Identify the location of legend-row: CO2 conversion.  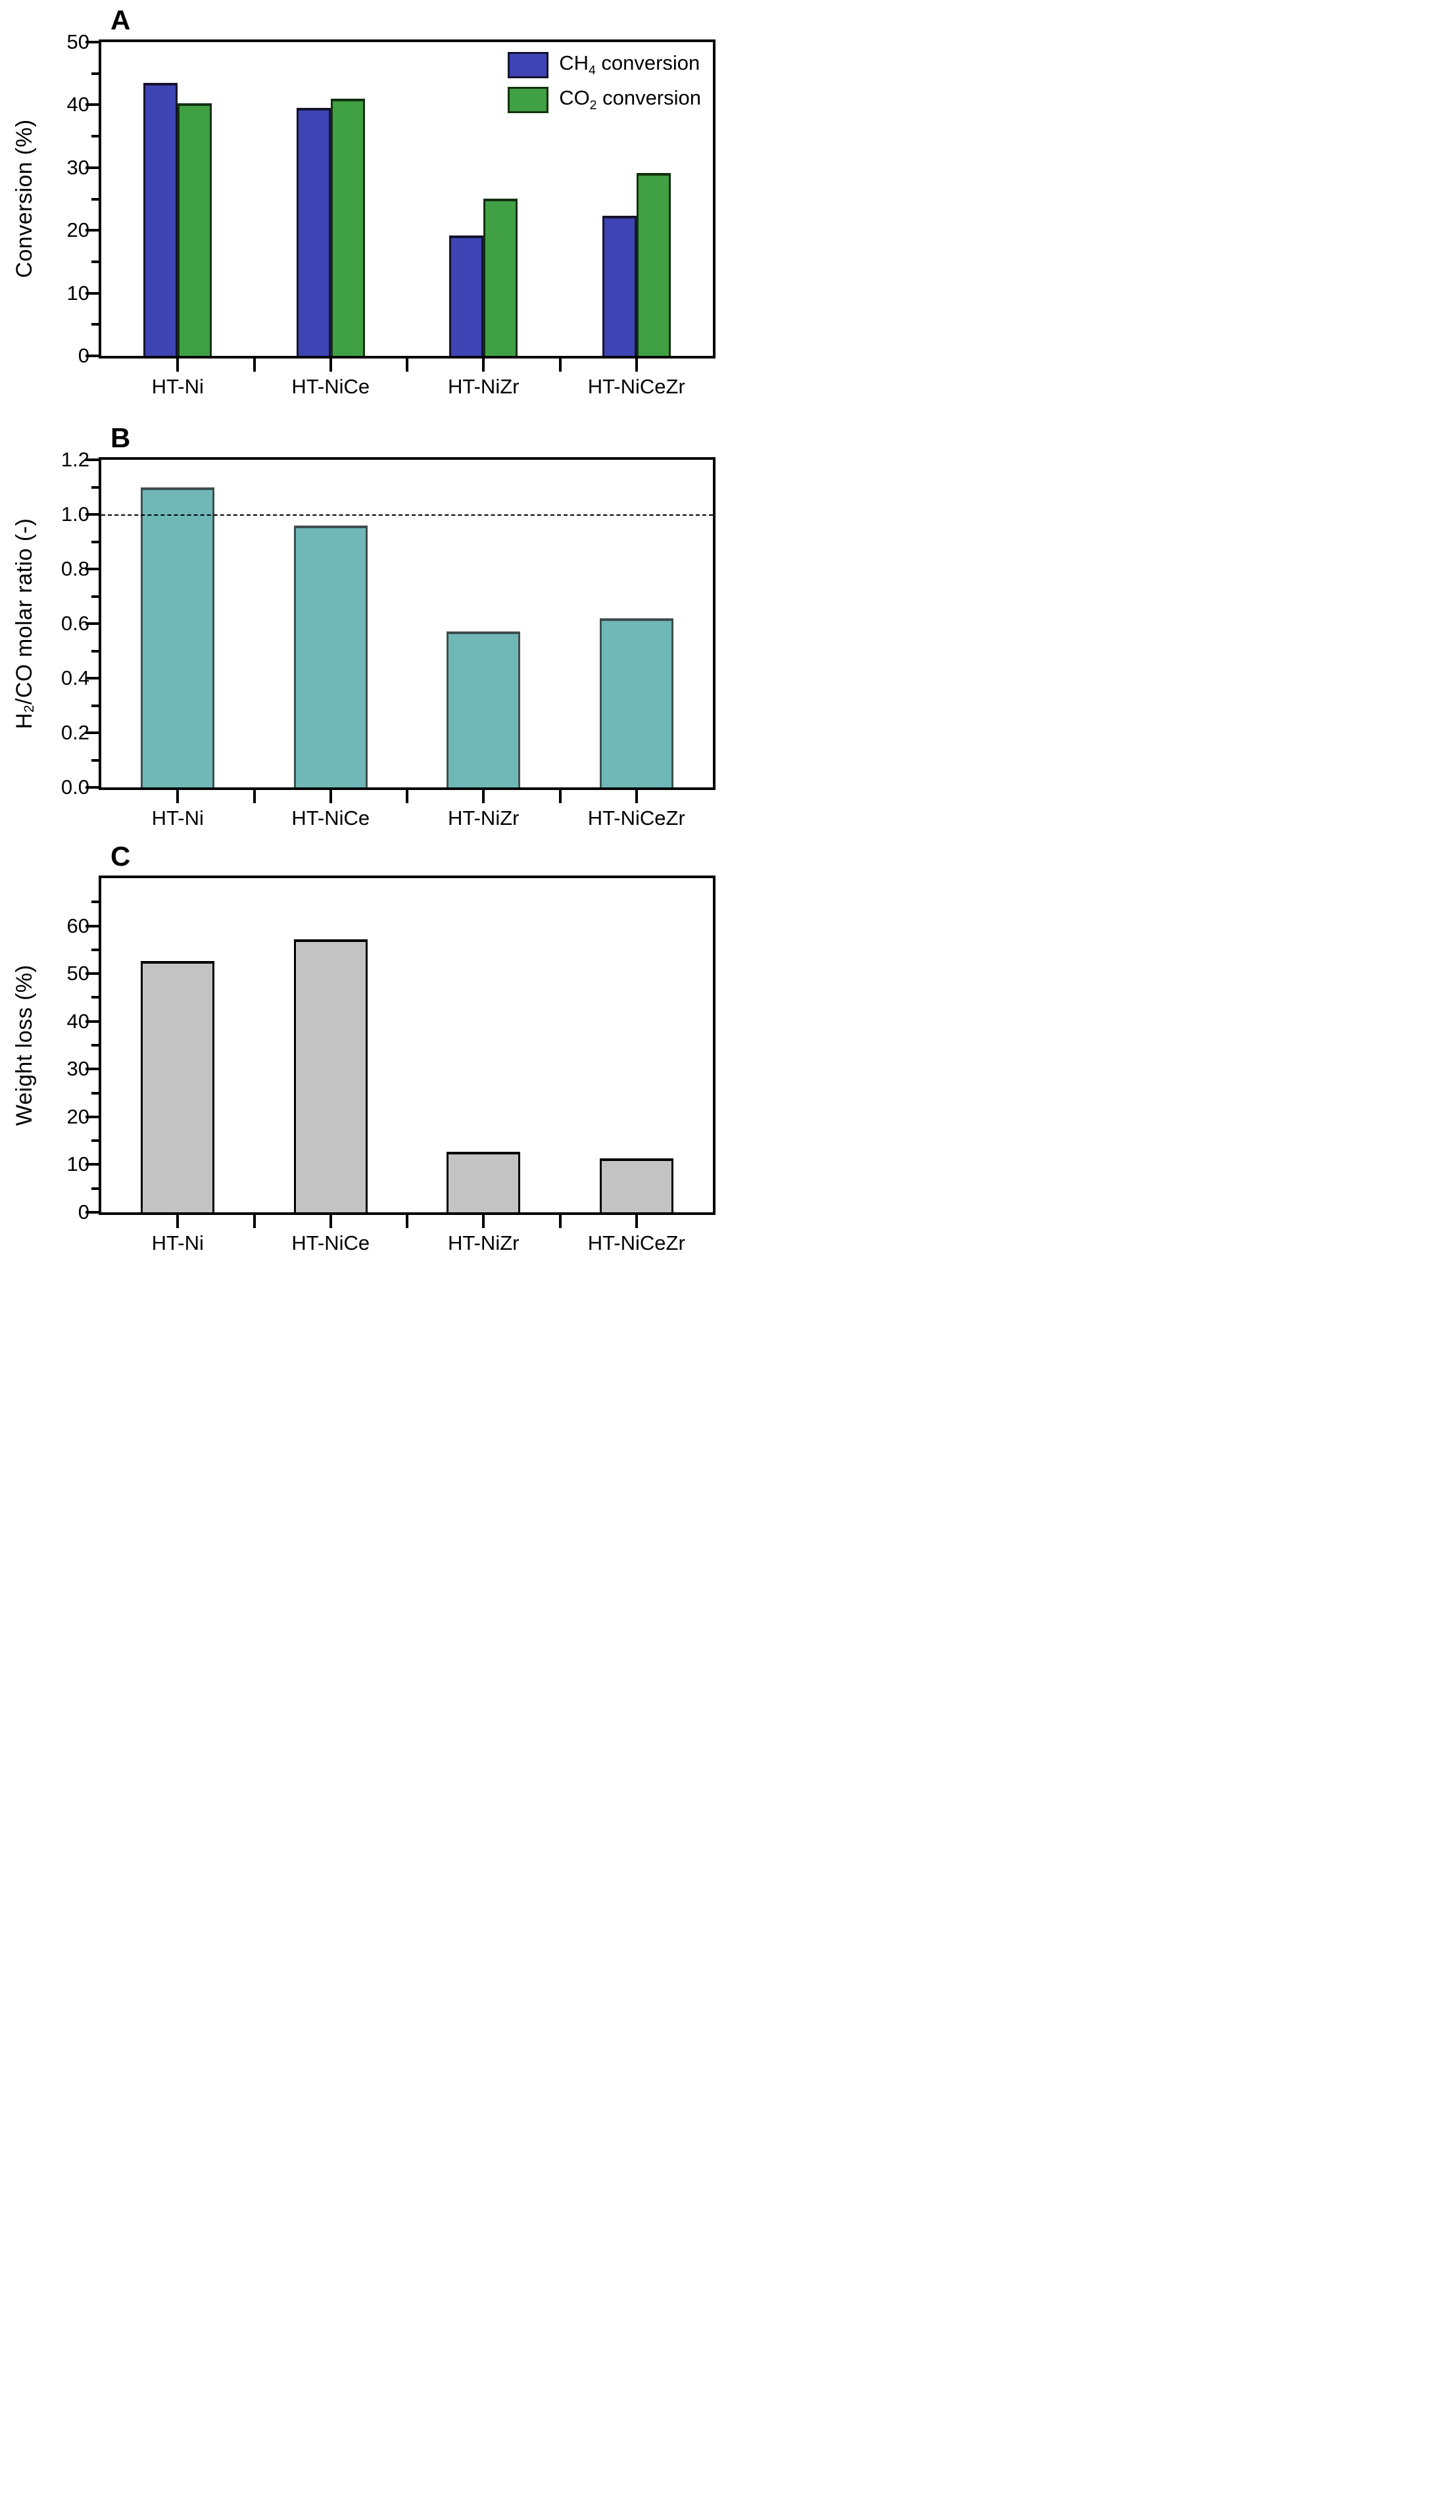
(604, 99).